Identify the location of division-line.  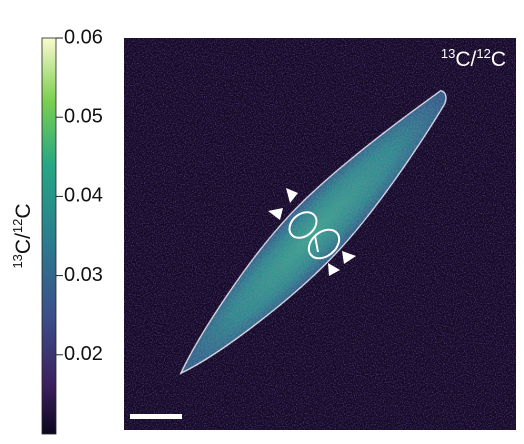
(316, 244).